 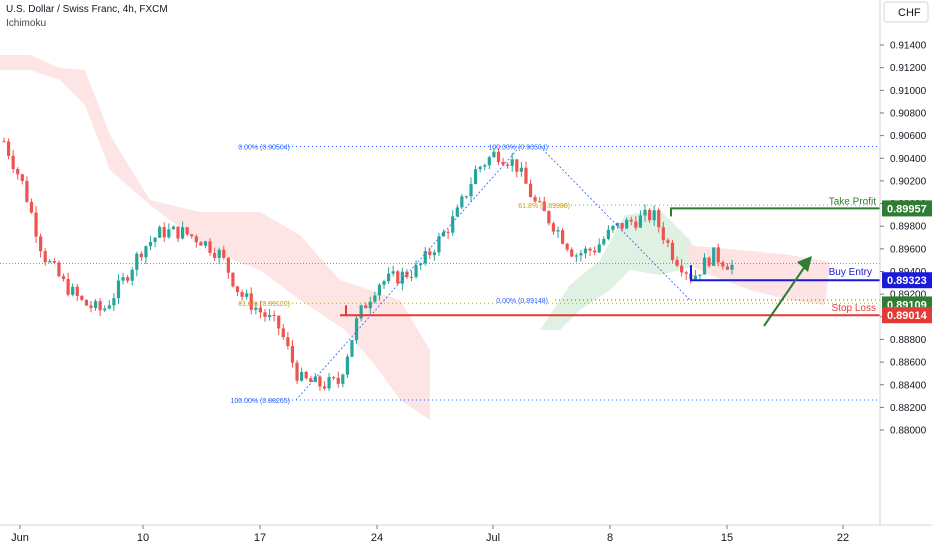 What do you see at coordinates (377, 538) in the screenshot?
I see `date-tick-label: 24` at bounding box center [377, 538].